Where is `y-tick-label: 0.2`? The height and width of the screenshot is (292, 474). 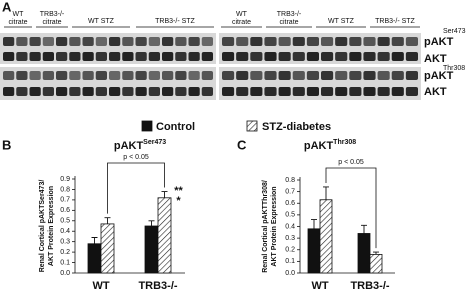 y-tick-label: 0.2 is located at coordinates (65, 252).